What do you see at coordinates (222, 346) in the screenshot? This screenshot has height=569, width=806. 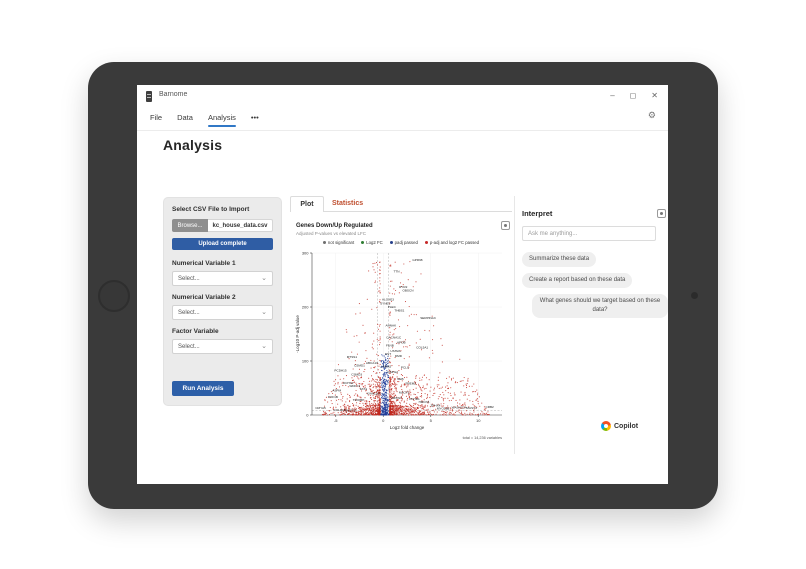 I see `variable-select-3: Select... ⌄` at bounding box center [222, 346].